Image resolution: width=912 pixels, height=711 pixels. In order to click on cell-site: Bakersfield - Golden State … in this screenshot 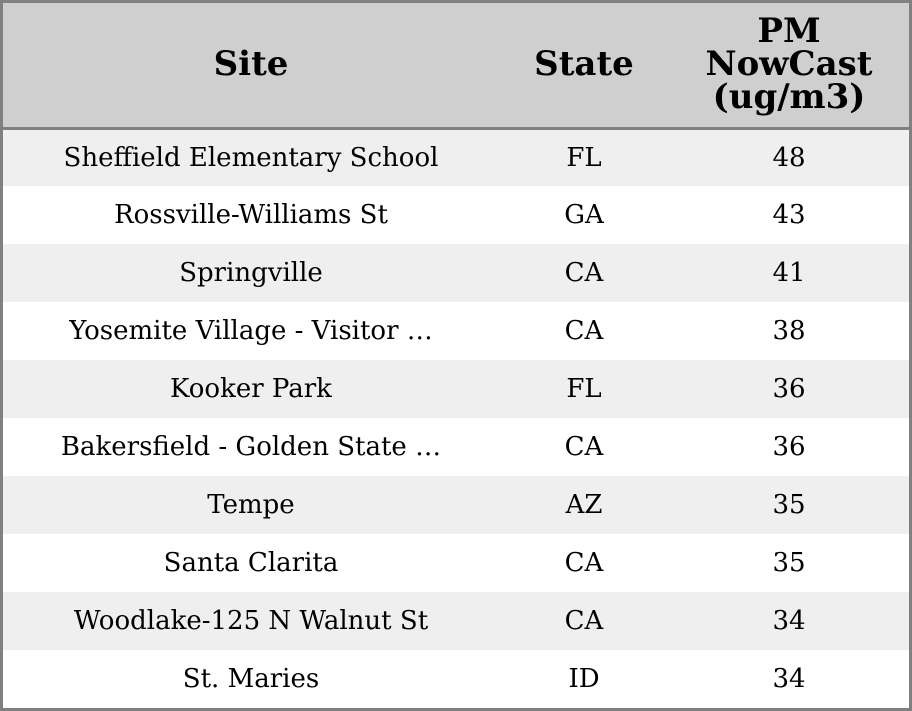, I will do `click(251, 447)`.